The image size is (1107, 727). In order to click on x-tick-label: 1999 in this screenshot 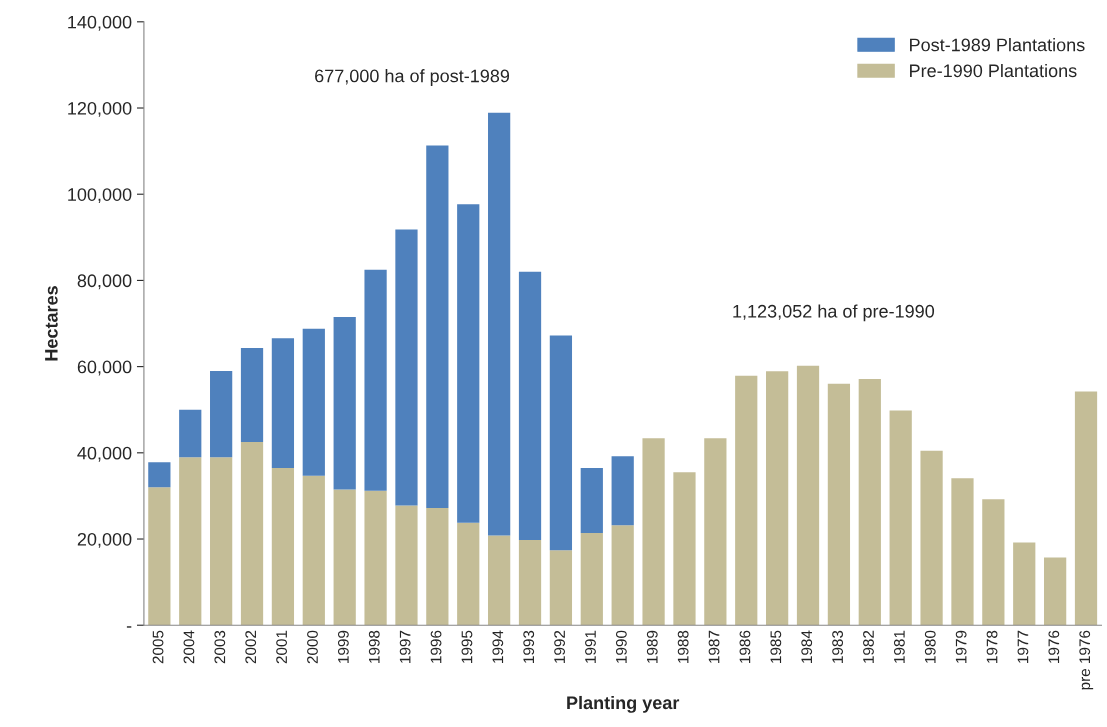, I will do `click(343, 646)`.